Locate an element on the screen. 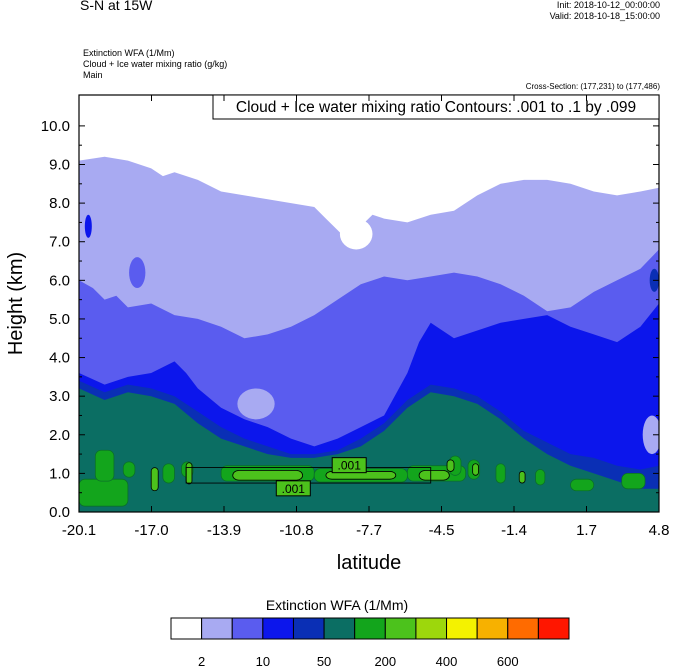 This screenshot has height=669, width=674. x-axis-label: latitude is located at coordinates (369, 563).